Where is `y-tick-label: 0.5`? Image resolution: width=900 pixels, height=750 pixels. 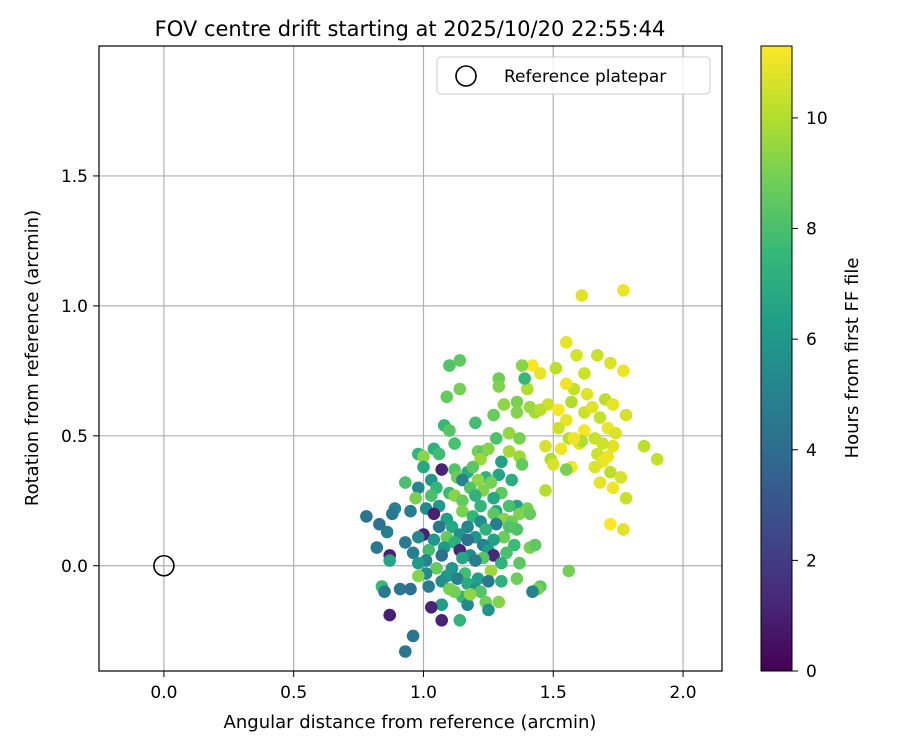
y-tick-label: 0.5 is located at coordinates (74, 437).